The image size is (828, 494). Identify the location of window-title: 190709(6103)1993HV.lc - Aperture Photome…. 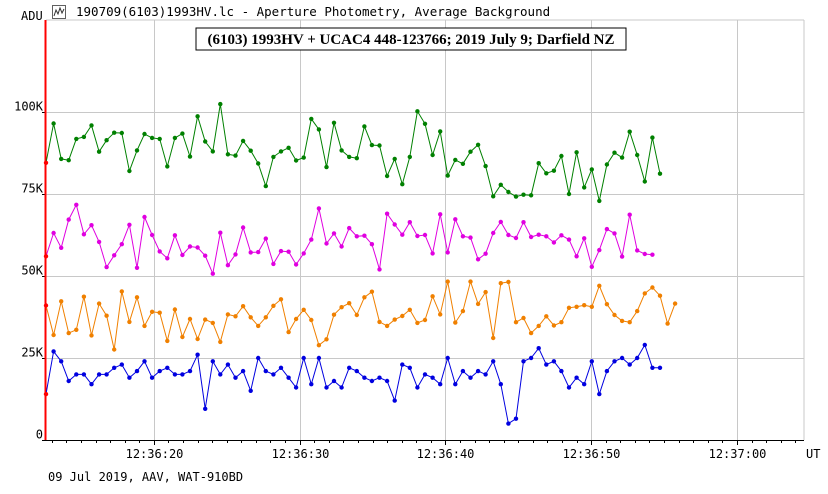
(313, 11).